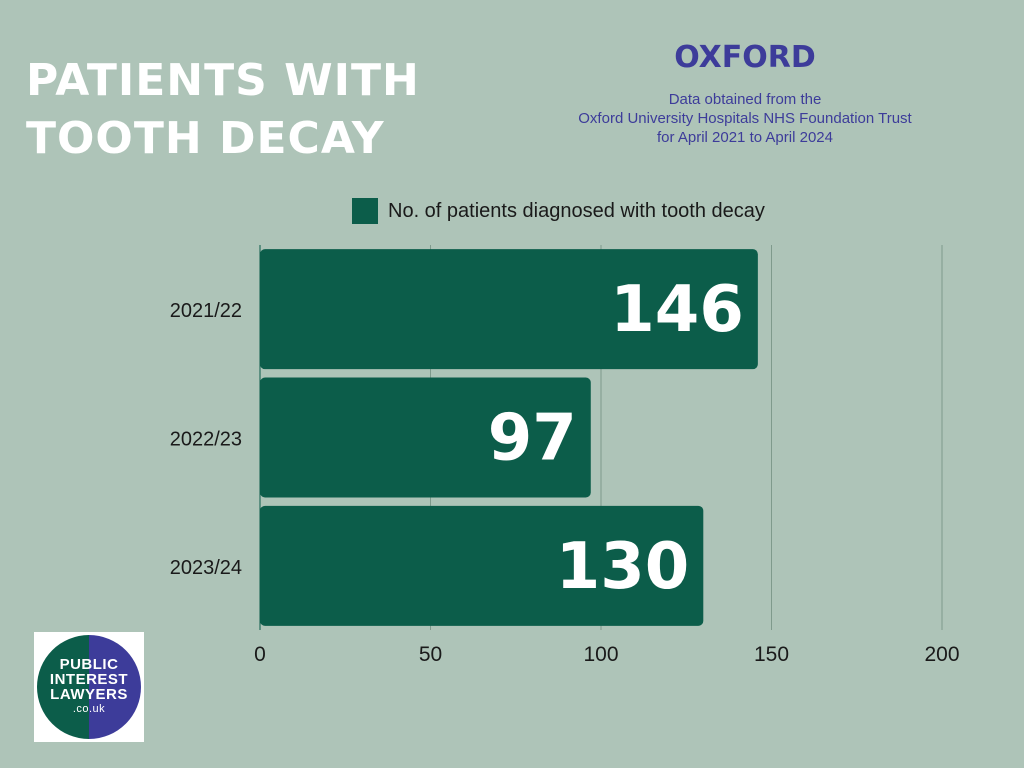  What do you see at coordinates (600, 654) in the screenshot?
I see `x-tick-label: 100` at bounding box center [600, 654].